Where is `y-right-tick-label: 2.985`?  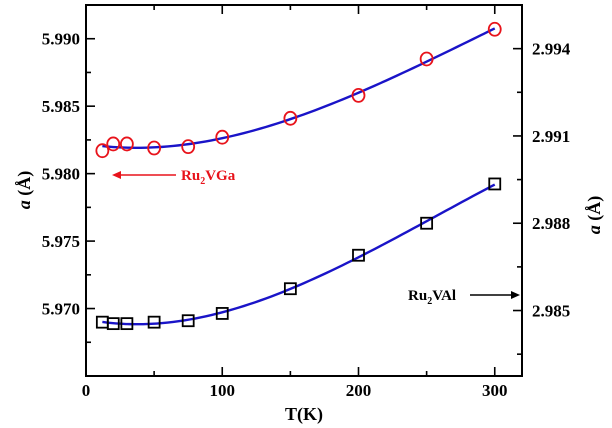
y-right-tick-label: 2.985 is located at coordinates (551, 311).